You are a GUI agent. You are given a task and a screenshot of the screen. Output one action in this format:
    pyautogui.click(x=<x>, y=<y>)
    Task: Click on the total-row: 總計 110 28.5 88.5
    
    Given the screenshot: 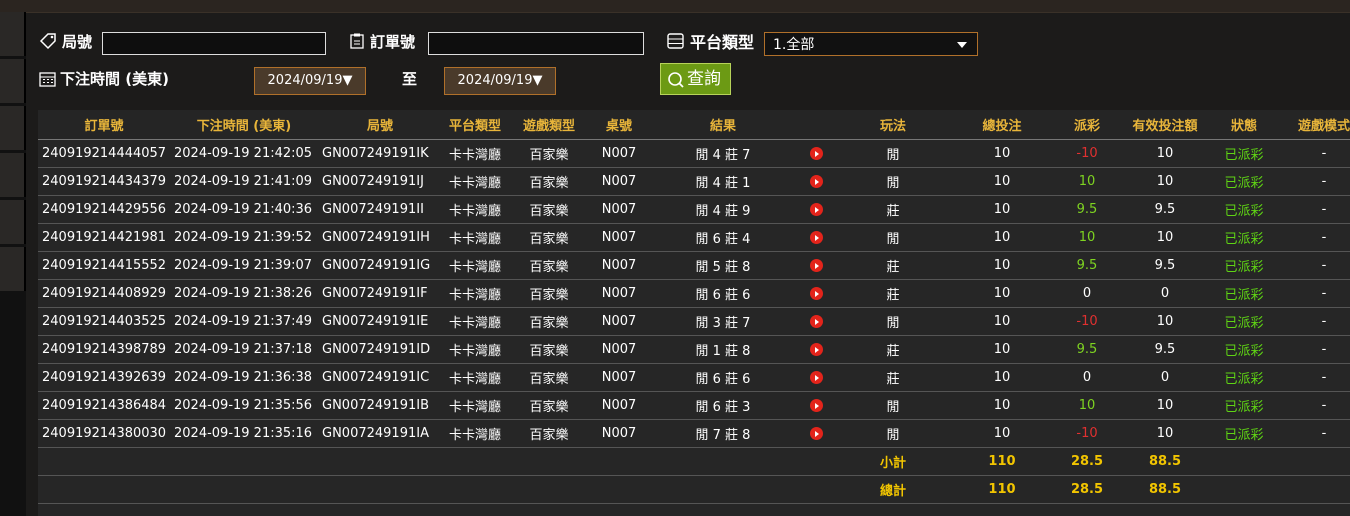 What is the action you would take?
    pyautogui.click(x=694, y=489)
    